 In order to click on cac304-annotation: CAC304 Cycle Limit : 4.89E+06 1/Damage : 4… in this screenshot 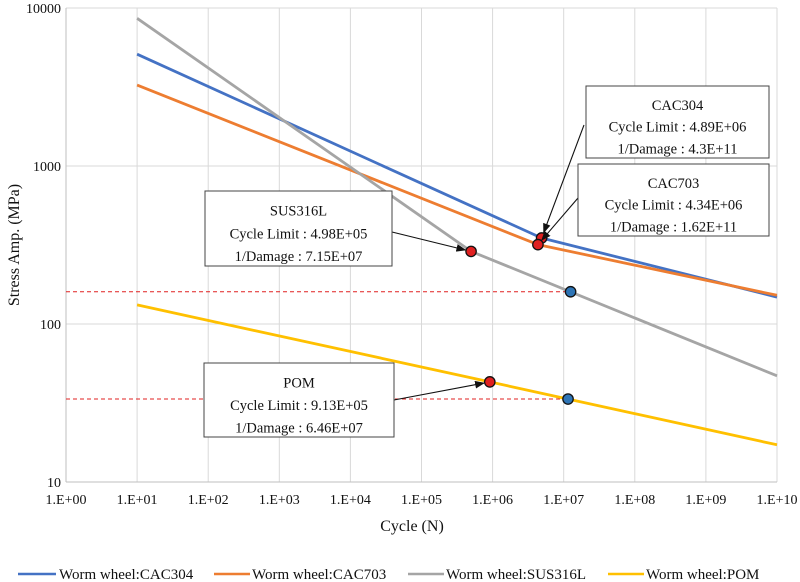, I will do `click(677, 122)`.